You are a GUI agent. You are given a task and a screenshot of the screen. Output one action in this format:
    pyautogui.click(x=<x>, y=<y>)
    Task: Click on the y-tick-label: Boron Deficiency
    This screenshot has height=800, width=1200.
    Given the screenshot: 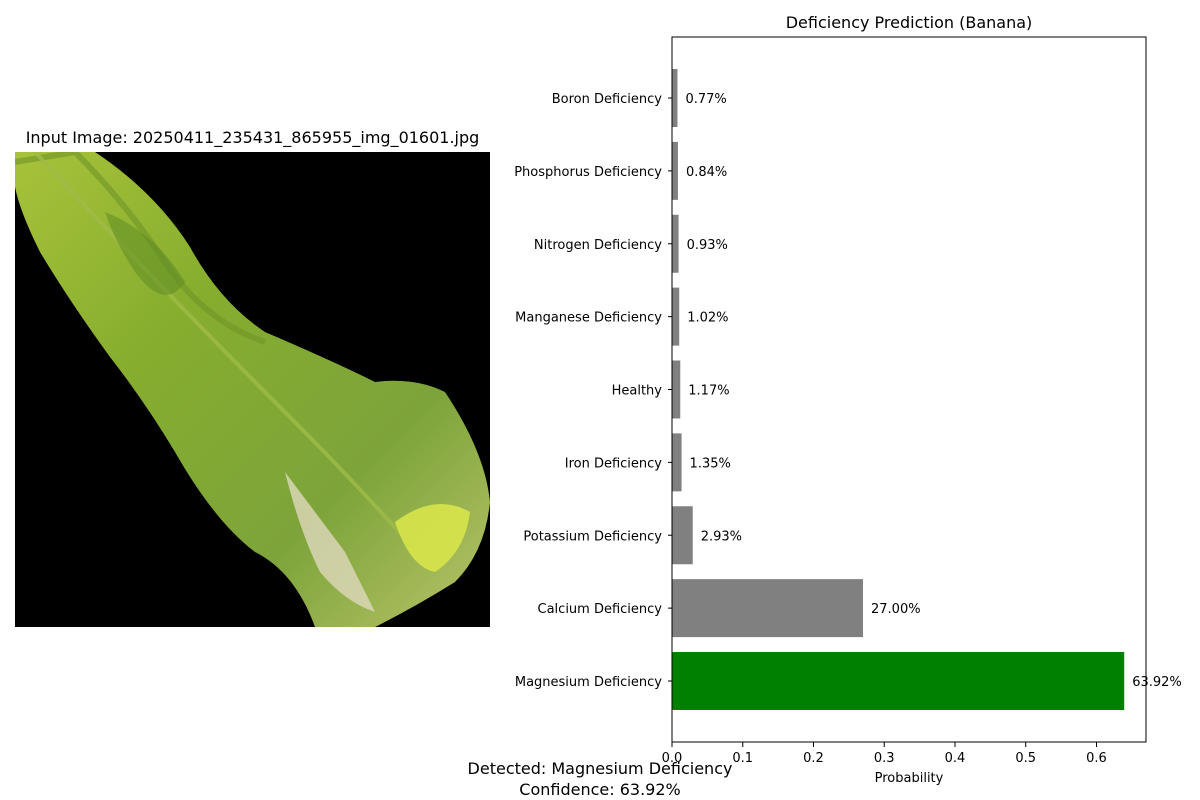 What is the action you would take?
    pyautogui.click(x=607, y=99)
    